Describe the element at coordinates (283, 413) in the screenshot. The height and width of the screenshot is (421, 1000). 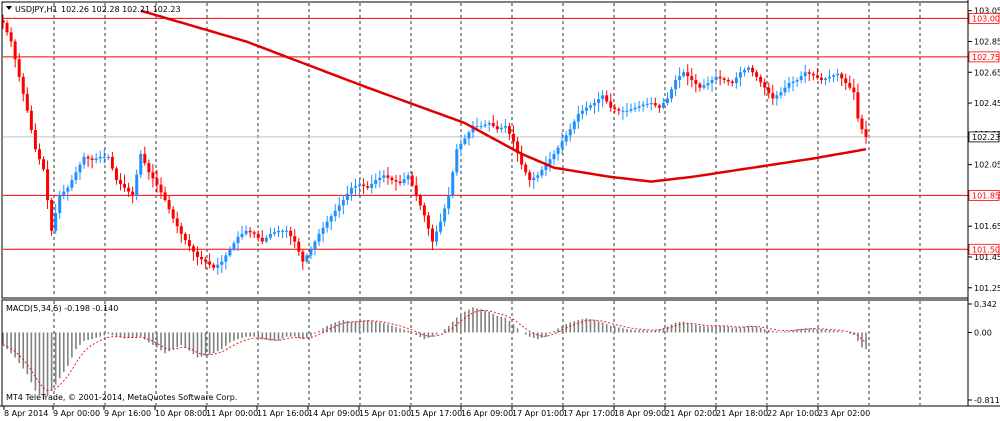
I see `time-tick-label: 11 Apr 16:00` at that location.